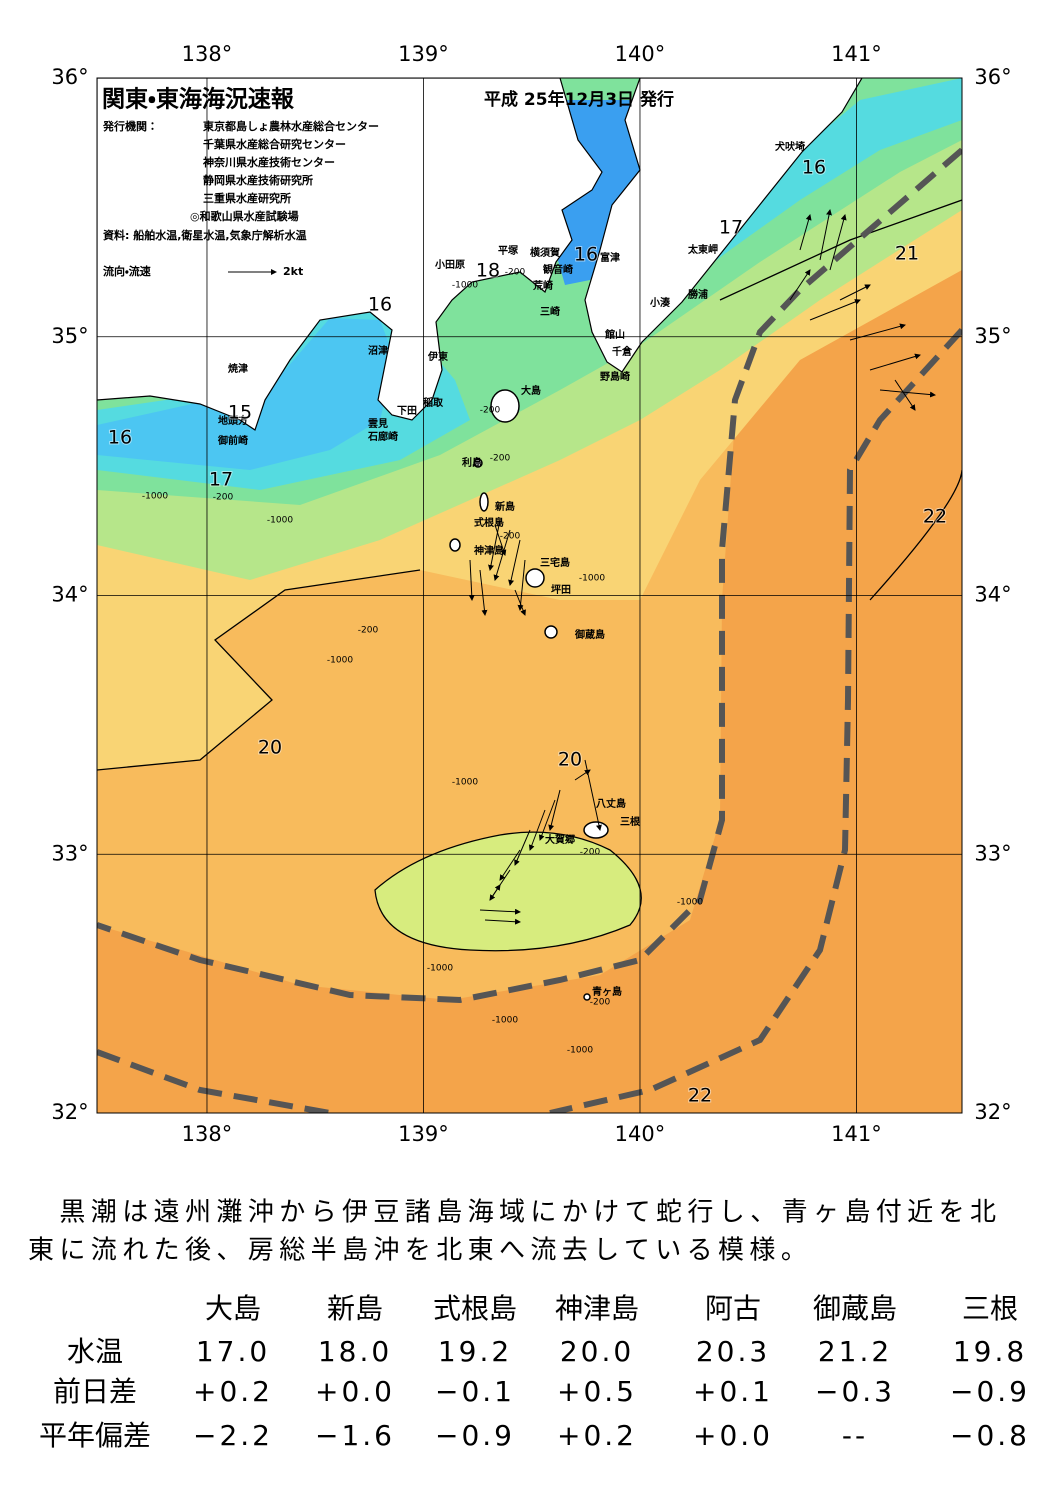 The width and height of the screenshot is (1064, 1503). What do you see at coordinates (437, 356) in the screenshot?
I see `place-name: 伊東` at bounding box center [437, 356].